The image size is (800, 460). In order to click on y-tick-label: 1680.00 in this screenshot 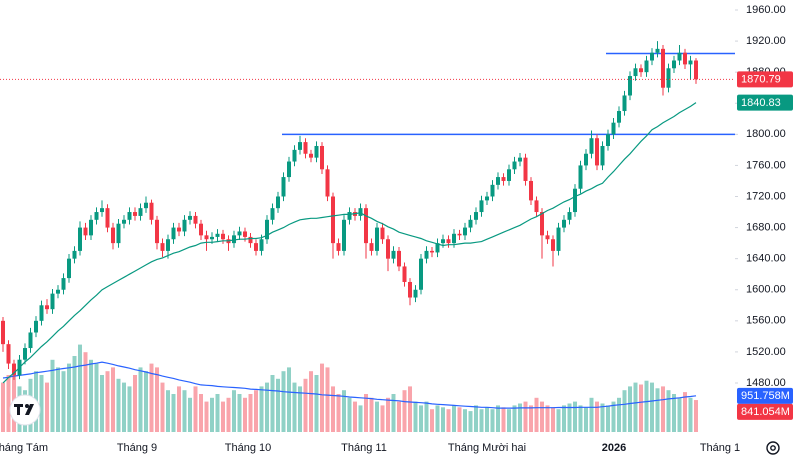, I will do `click(766, 227)`.